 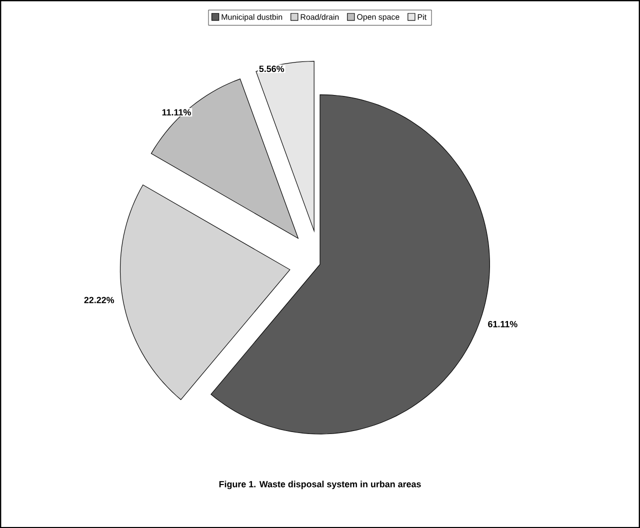 What do you see at coordinates (99, 300) in the screenshot?
I see `data-label: 22.22%` at bounding box center [99, 300].